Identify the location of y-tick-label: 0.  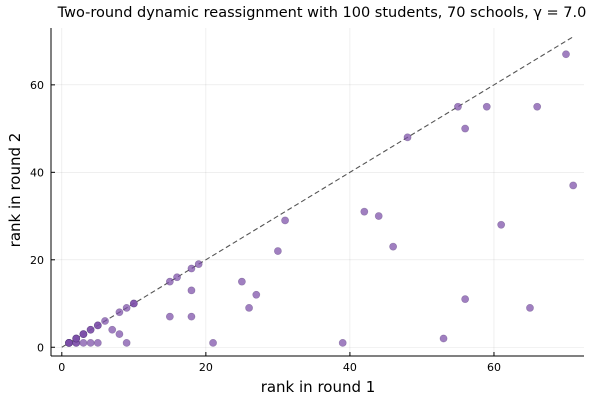
(40, 347).